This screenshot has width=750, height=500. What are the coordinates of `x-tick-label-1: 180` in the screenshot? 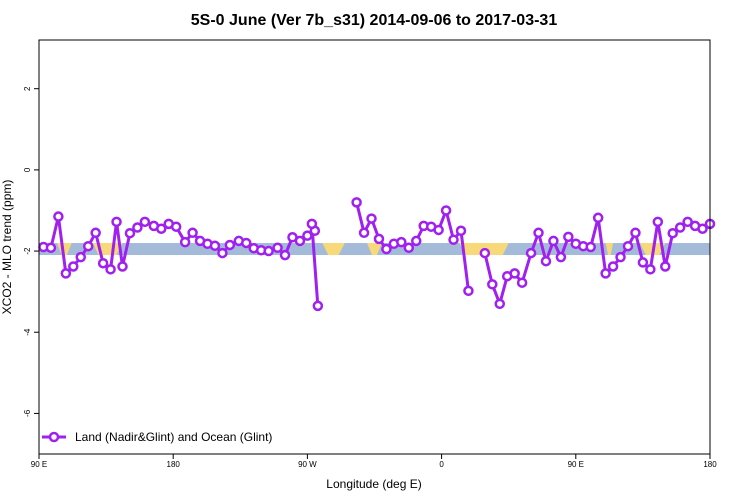 It's located at (174, 464).